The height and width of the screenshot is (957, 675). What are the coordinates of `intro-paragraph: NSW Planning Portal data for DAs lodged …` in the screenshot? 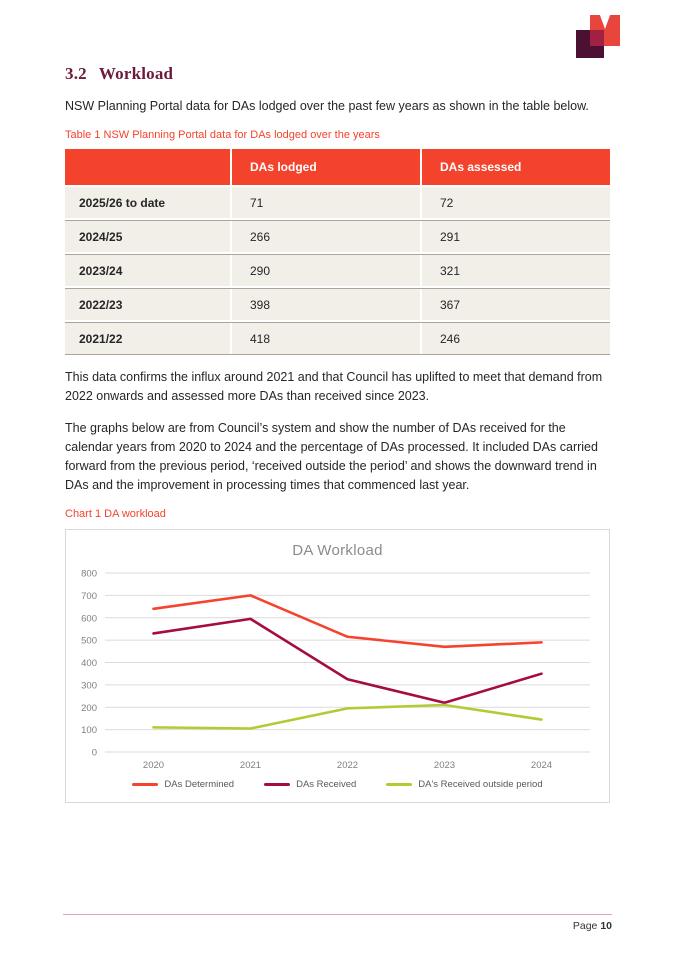 It's located at (327, 106).